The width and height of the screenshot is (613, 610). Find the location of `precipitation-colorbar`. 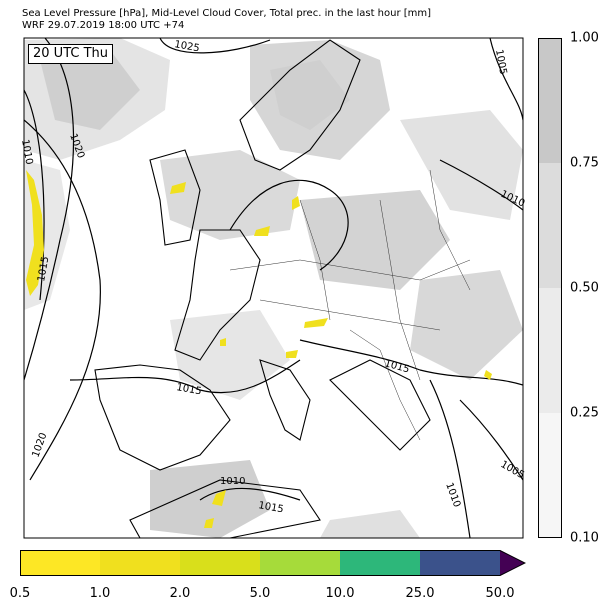

precipitation-colorbar is located at coordinates (273, 563).